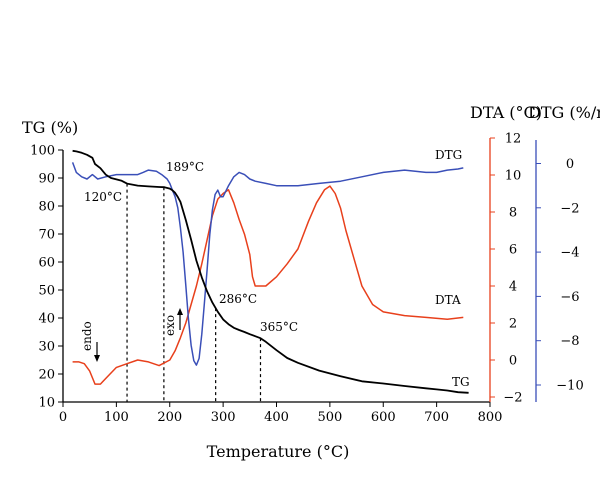 The width and height of the screenshot is (600, 484). What do you see at coordinates (103, 197) in the screenshot?
I see `annotation-120: 120°C` at bounding box center [103, 197].